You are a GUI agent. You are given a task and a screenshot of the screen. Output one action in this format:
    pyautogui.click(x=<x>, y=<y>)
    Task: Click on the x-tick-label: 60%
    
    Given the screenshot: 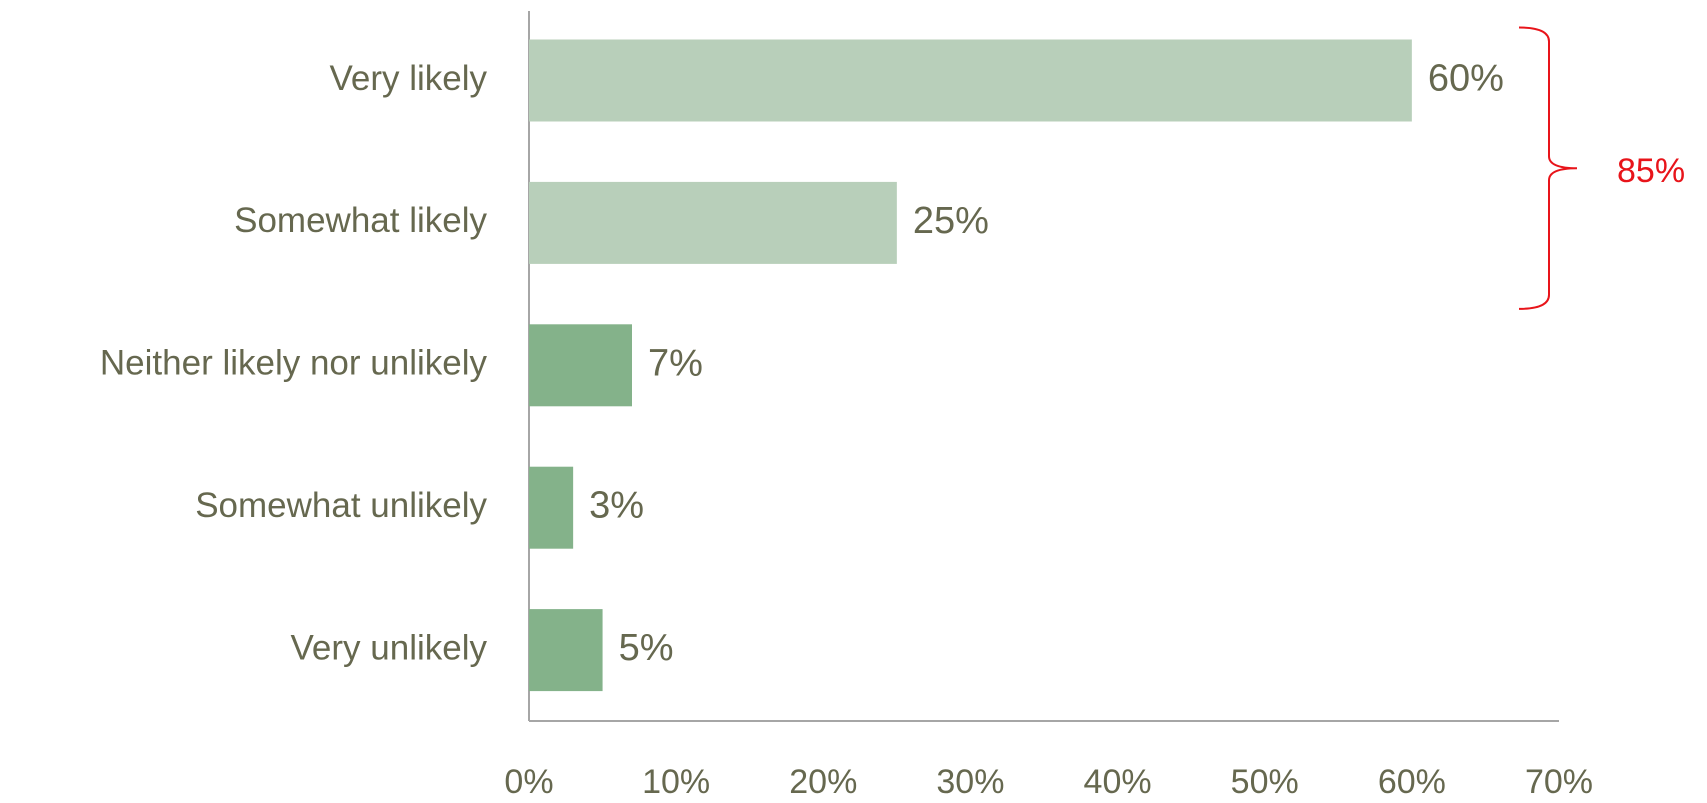 What is the action you would take?
    pyautogui.click(x=1412, y=782)
    